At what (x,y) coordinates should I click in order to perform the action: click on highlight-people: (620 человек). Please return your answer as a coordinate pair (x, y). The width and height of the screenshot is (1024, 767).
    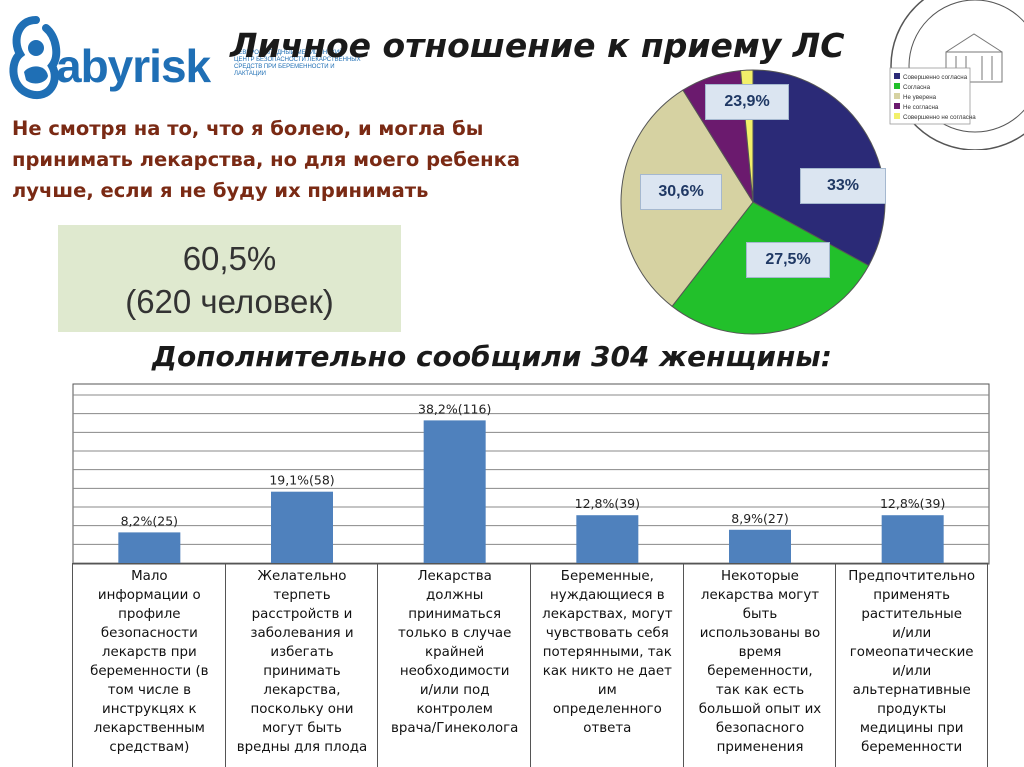
    Looking at the image, I should click on (229, 301).